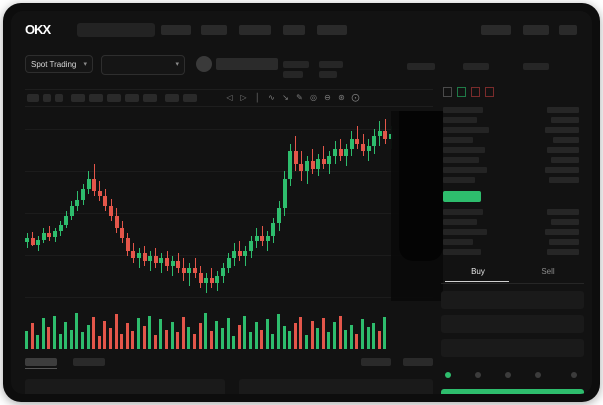 Image resolution: width=603 pixels, height=405 pixels. What do you see at coordinates (475, 92) in the screenshot?
I see `orderbook-asks-icon` at bounding box center [475, 92].